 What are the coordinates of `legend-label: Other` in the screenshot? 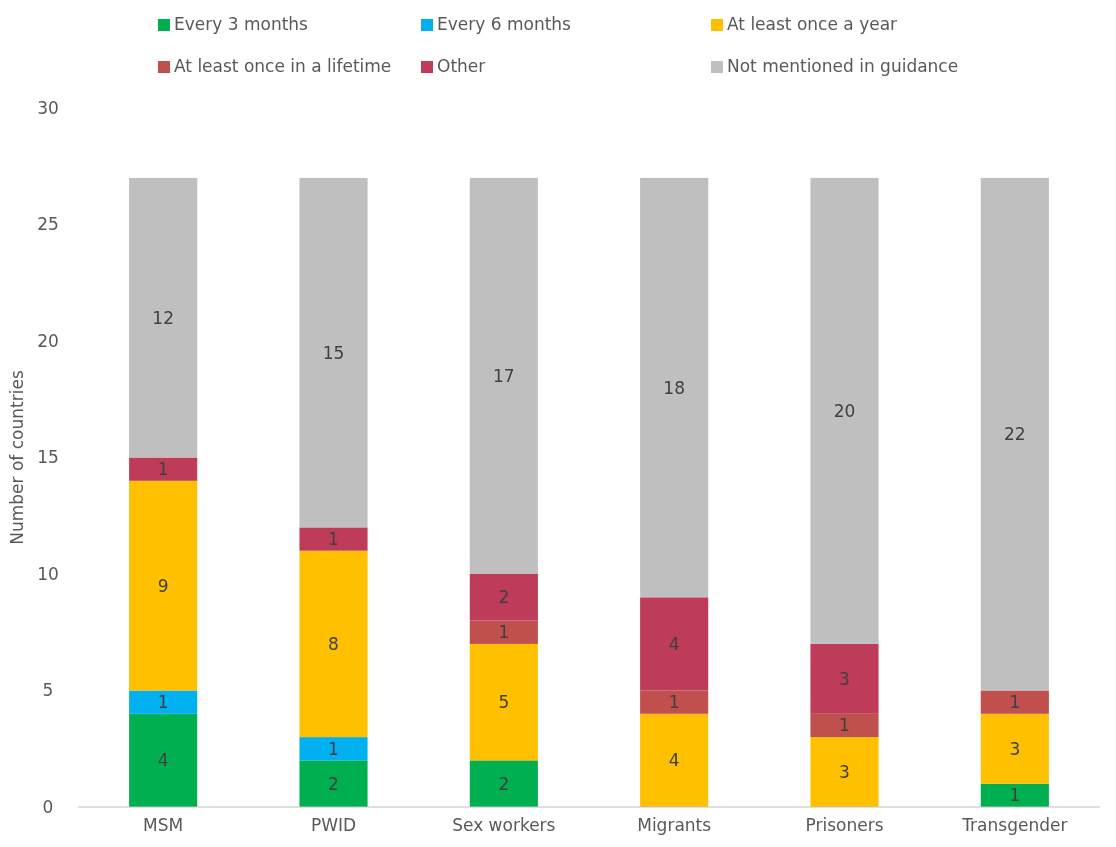 It's located at (461, 65).